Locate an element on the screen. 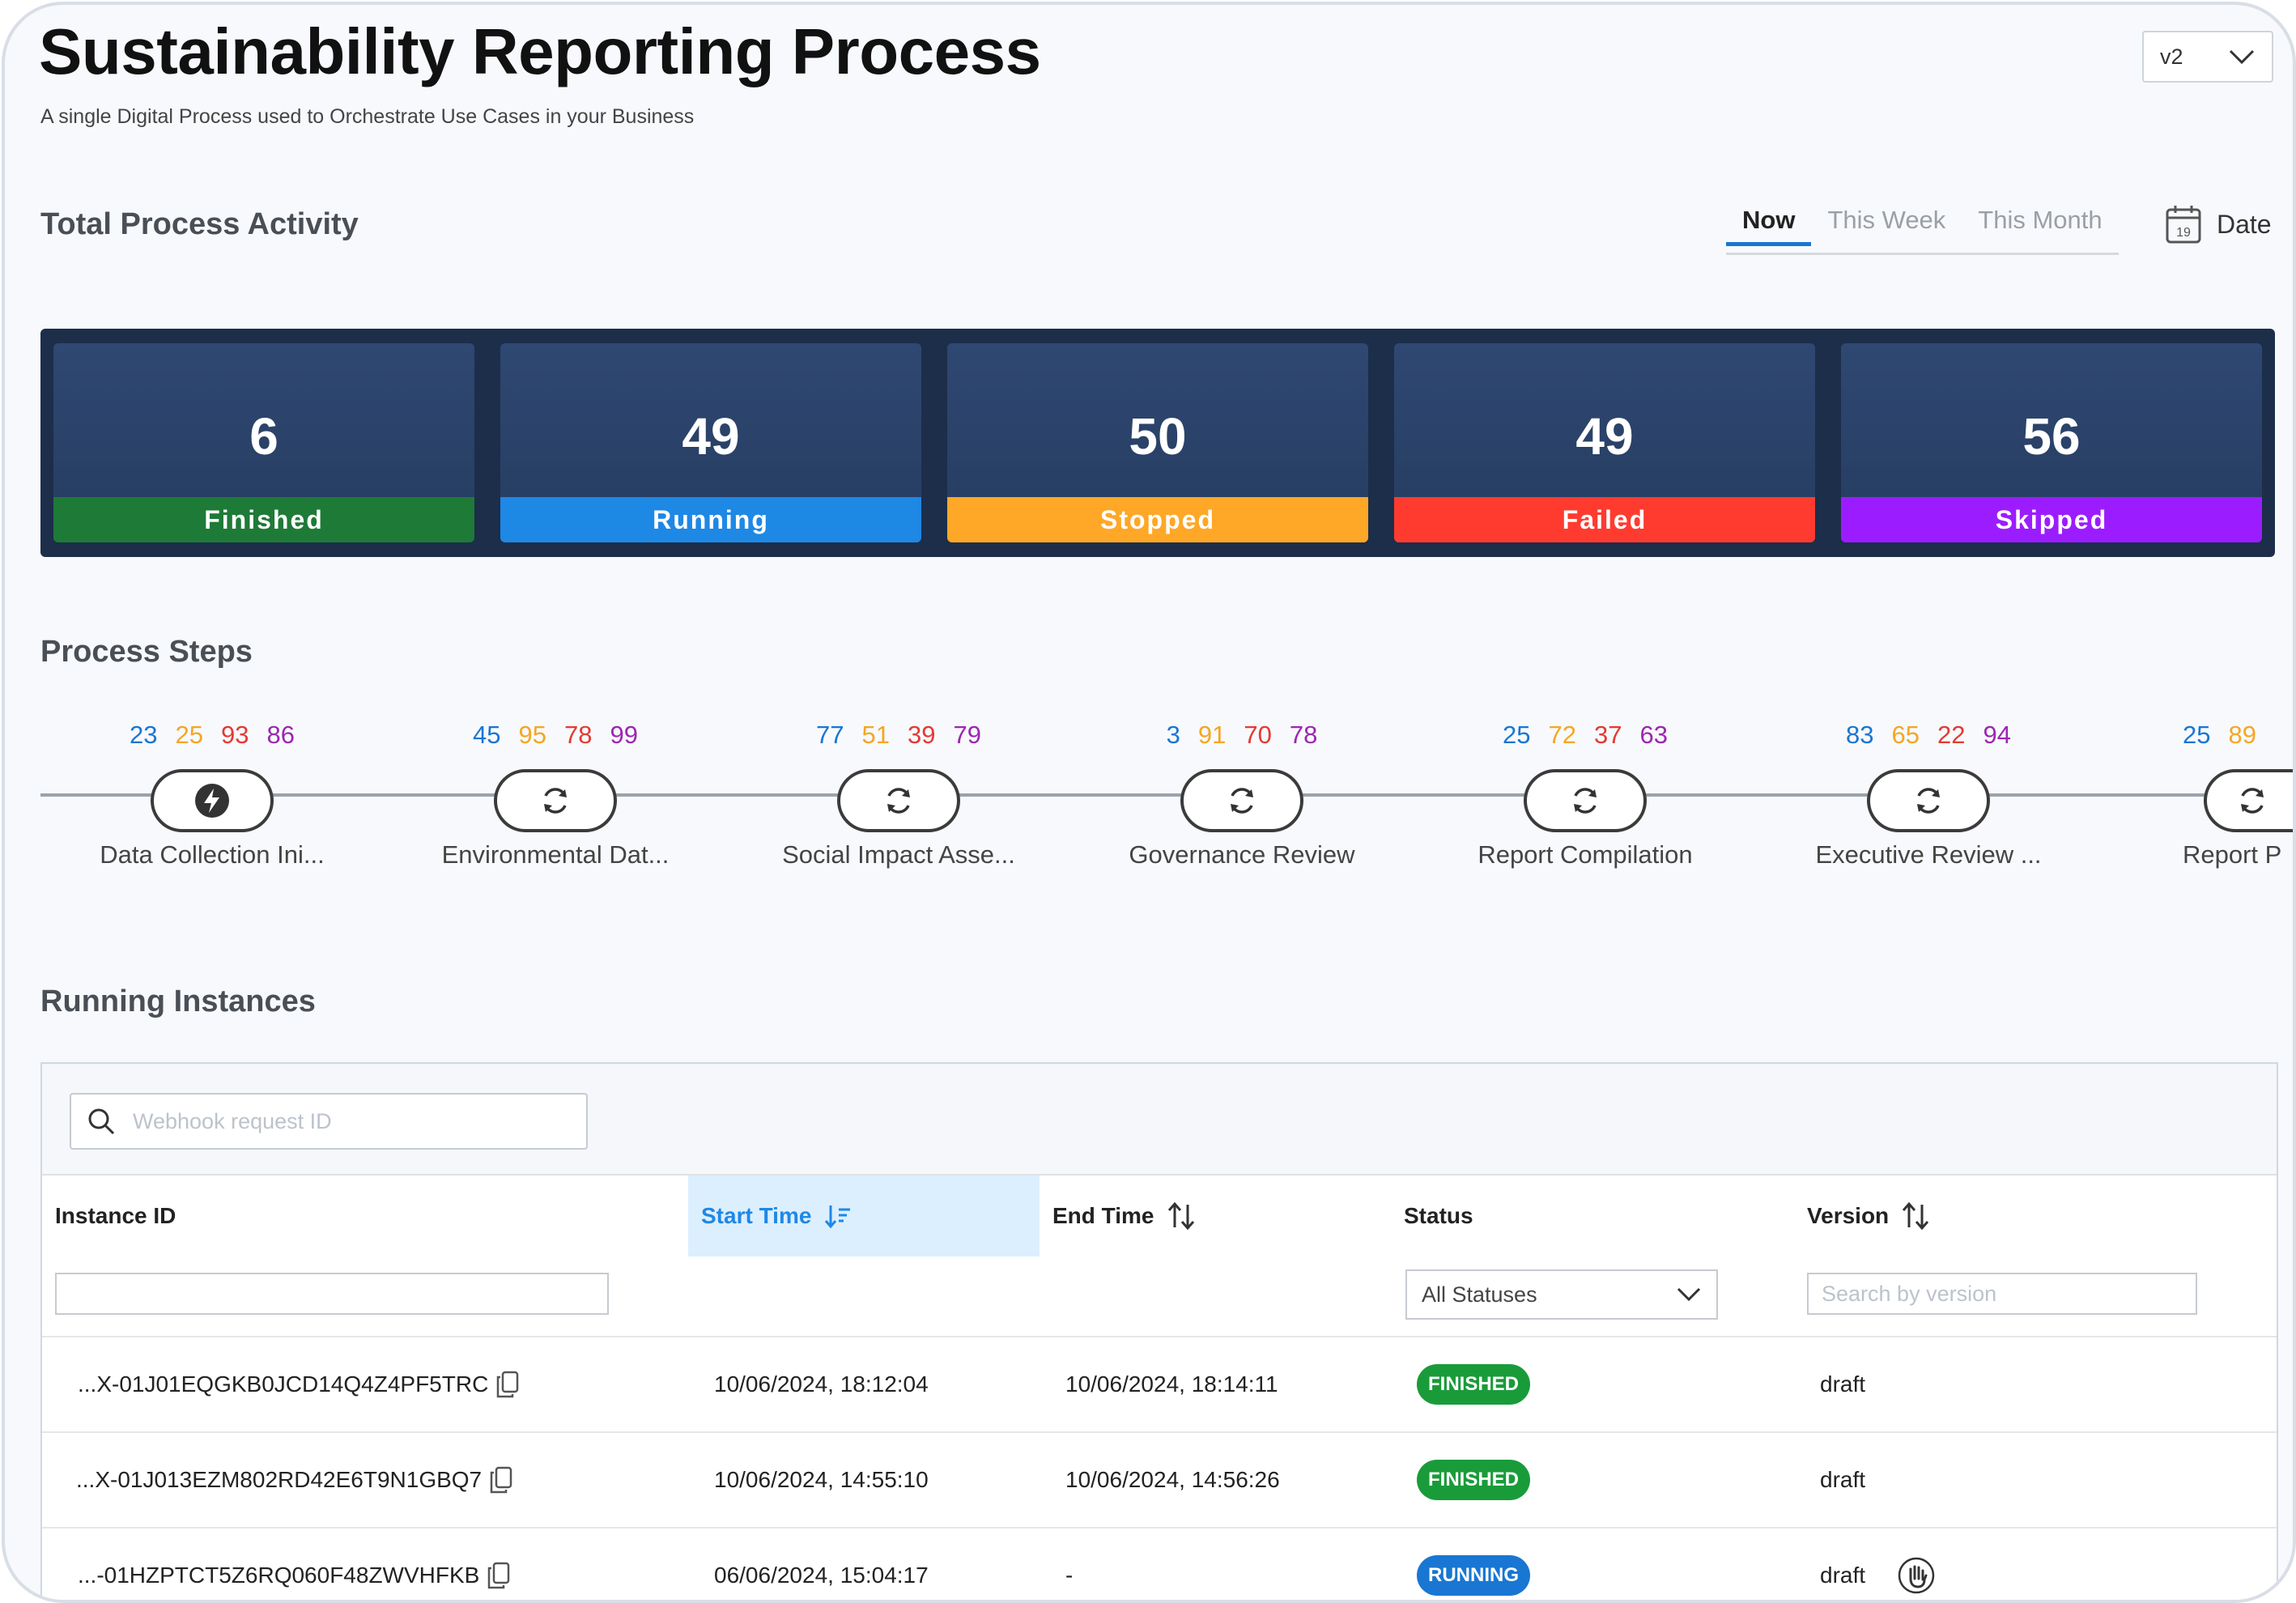  count-failed: 39 is located at coordinates (922, 735).